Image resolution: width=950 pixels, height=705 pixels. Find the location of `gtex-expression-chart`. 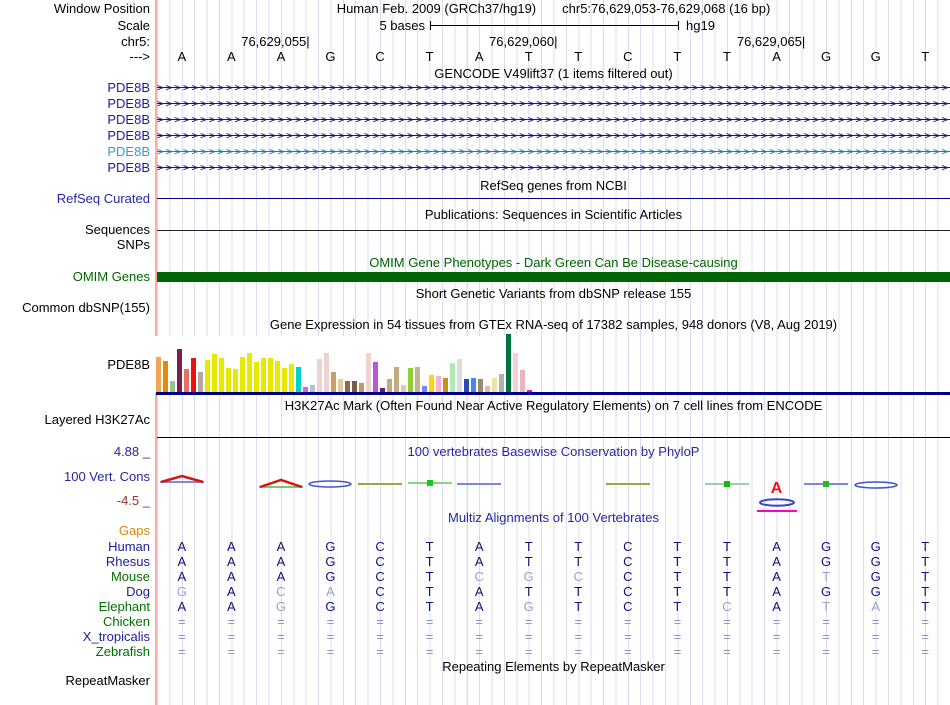

gtex-expression-chart is located at coordinates (345, 363).